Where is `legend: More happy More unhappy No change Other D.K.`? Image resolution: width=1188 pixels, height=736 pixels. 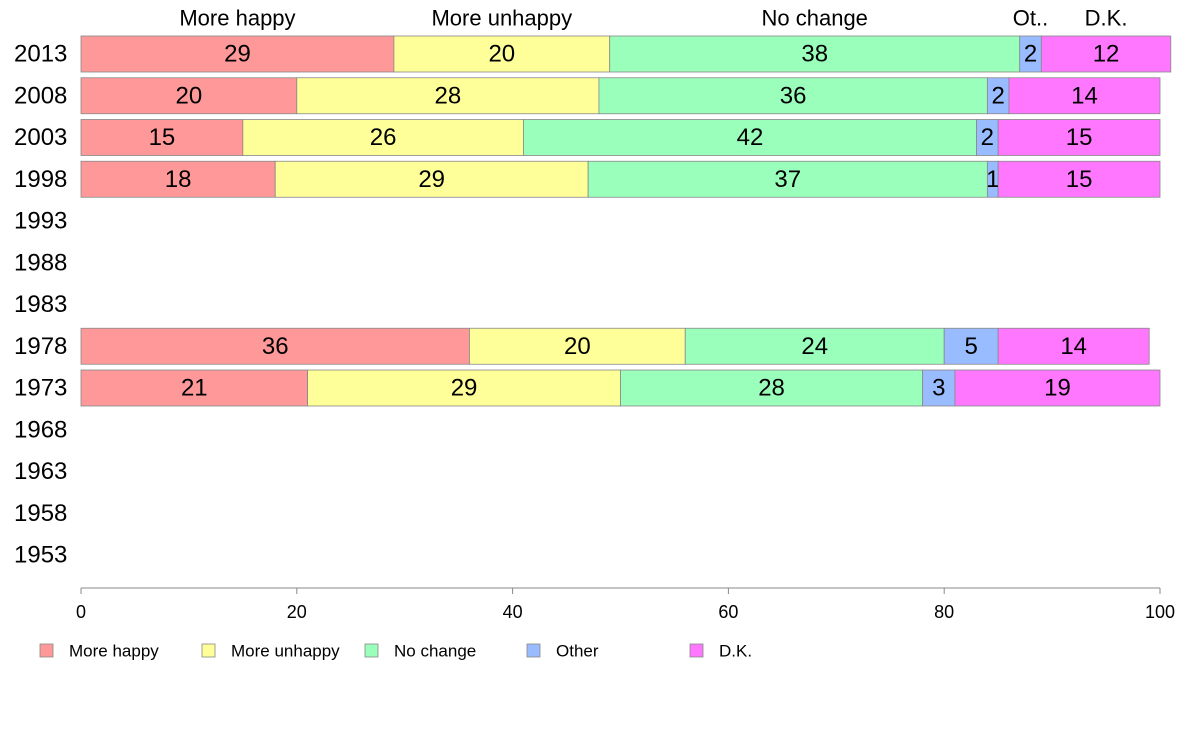
legend: More happy More unhappy No change Other D.K. is located at coordinates (395, 651).